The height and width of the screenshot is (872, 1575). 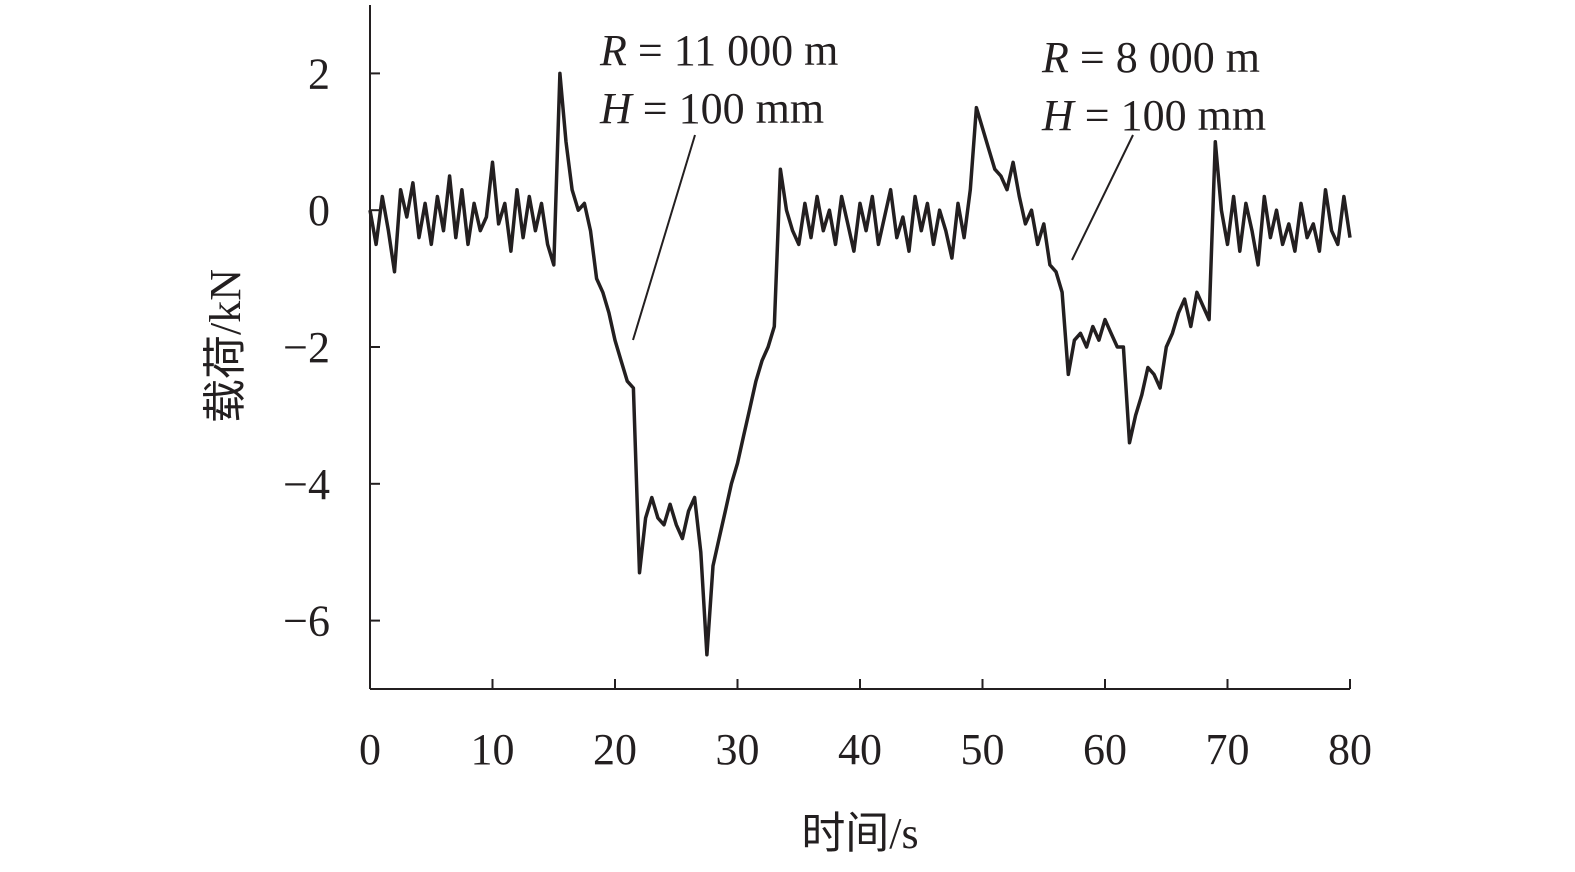 I want to click on y-tick-label: 2, so click(x=319, y=73).